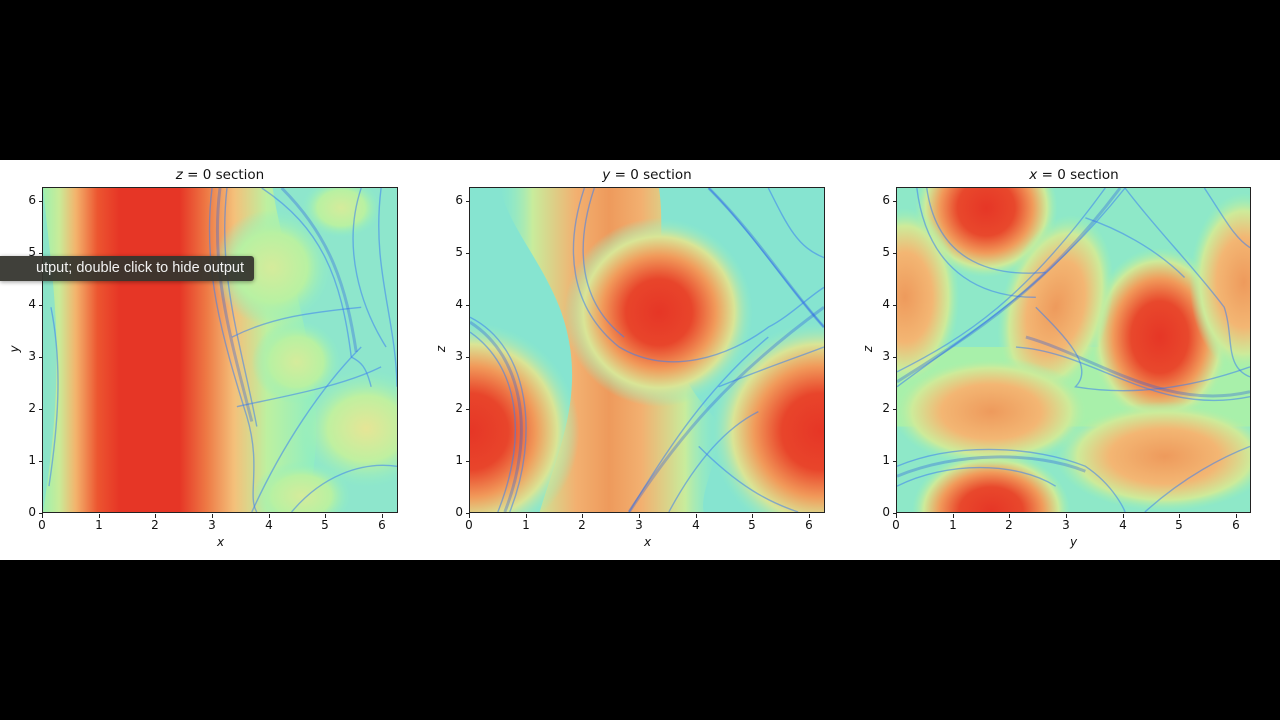 This screenshot has height=720, width=1280. I want to click on chart-title: z = 0 section, so click(220, 175).